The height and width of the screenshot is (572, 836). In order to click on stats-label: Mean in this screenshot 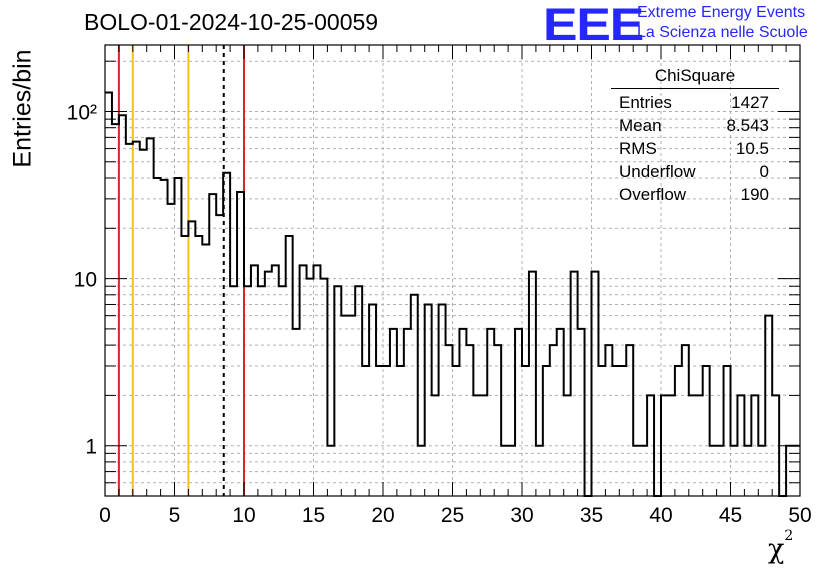, I will do `click(640, 125)`.